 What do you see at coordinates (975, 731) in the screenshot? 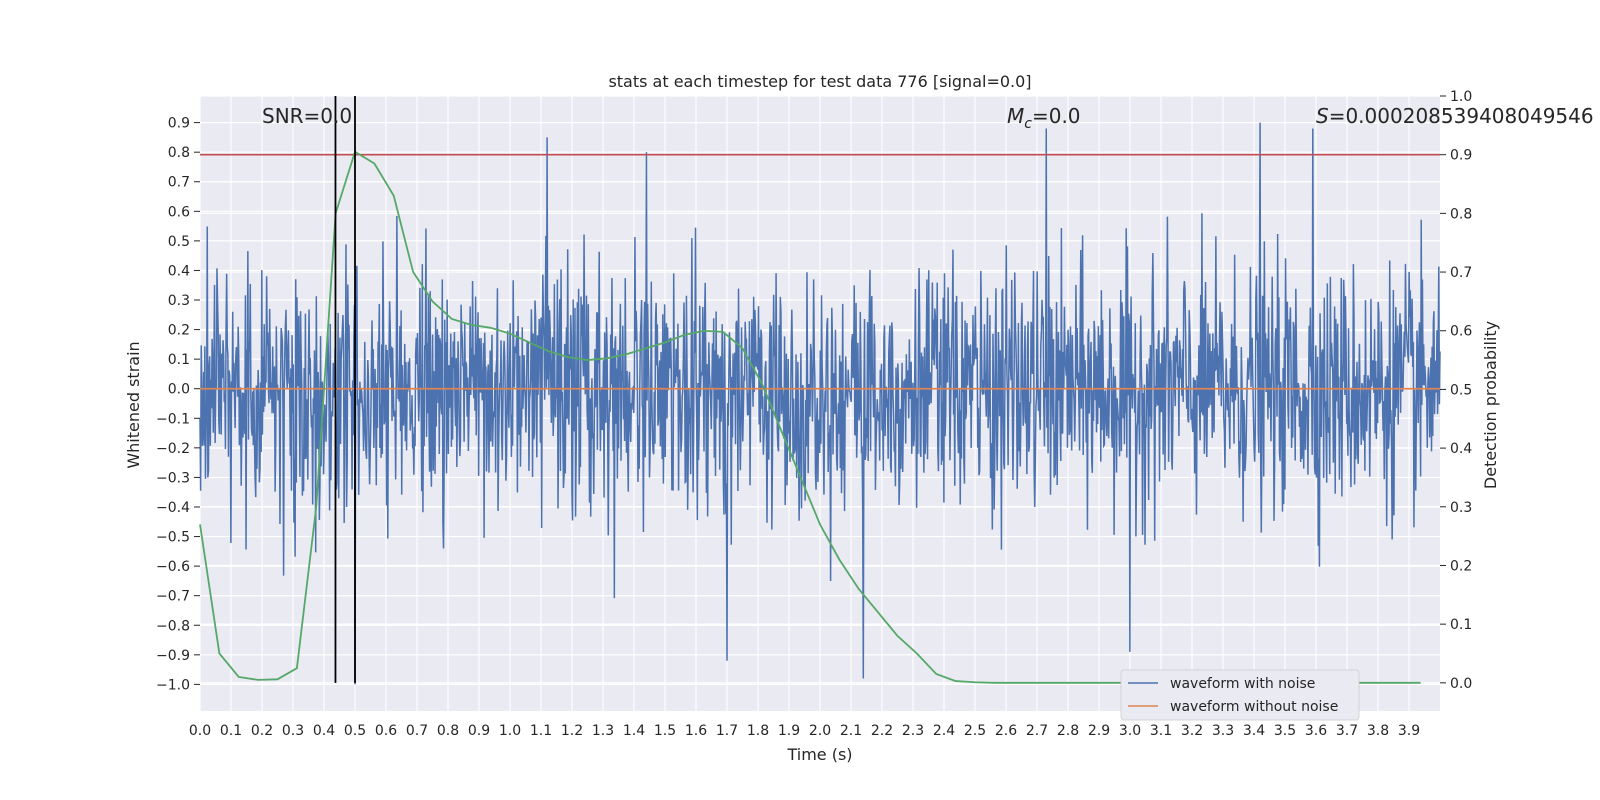
I see `x-tick-label: 2.5` at bounding box center [975, 731].